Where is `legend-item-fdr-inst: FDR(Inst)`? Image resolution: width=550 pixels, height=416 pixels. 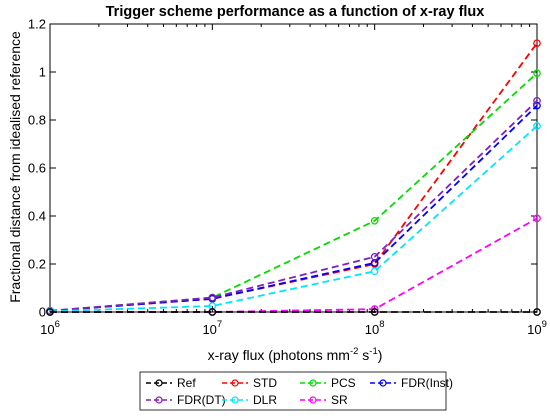
legend-item-fdr-inst: FDR(Inst) is located at coordinates (411, 383).